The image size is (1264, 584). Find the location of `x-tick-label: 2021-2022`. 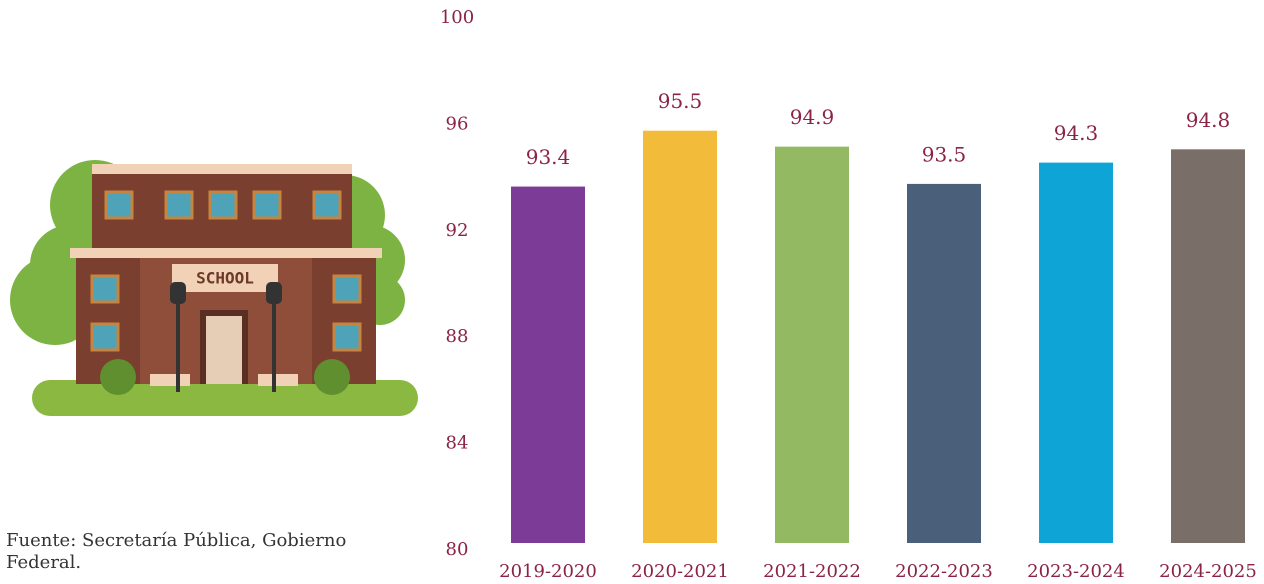

x-tick-label: 2021-2022 is located at coordinates (812, 571).